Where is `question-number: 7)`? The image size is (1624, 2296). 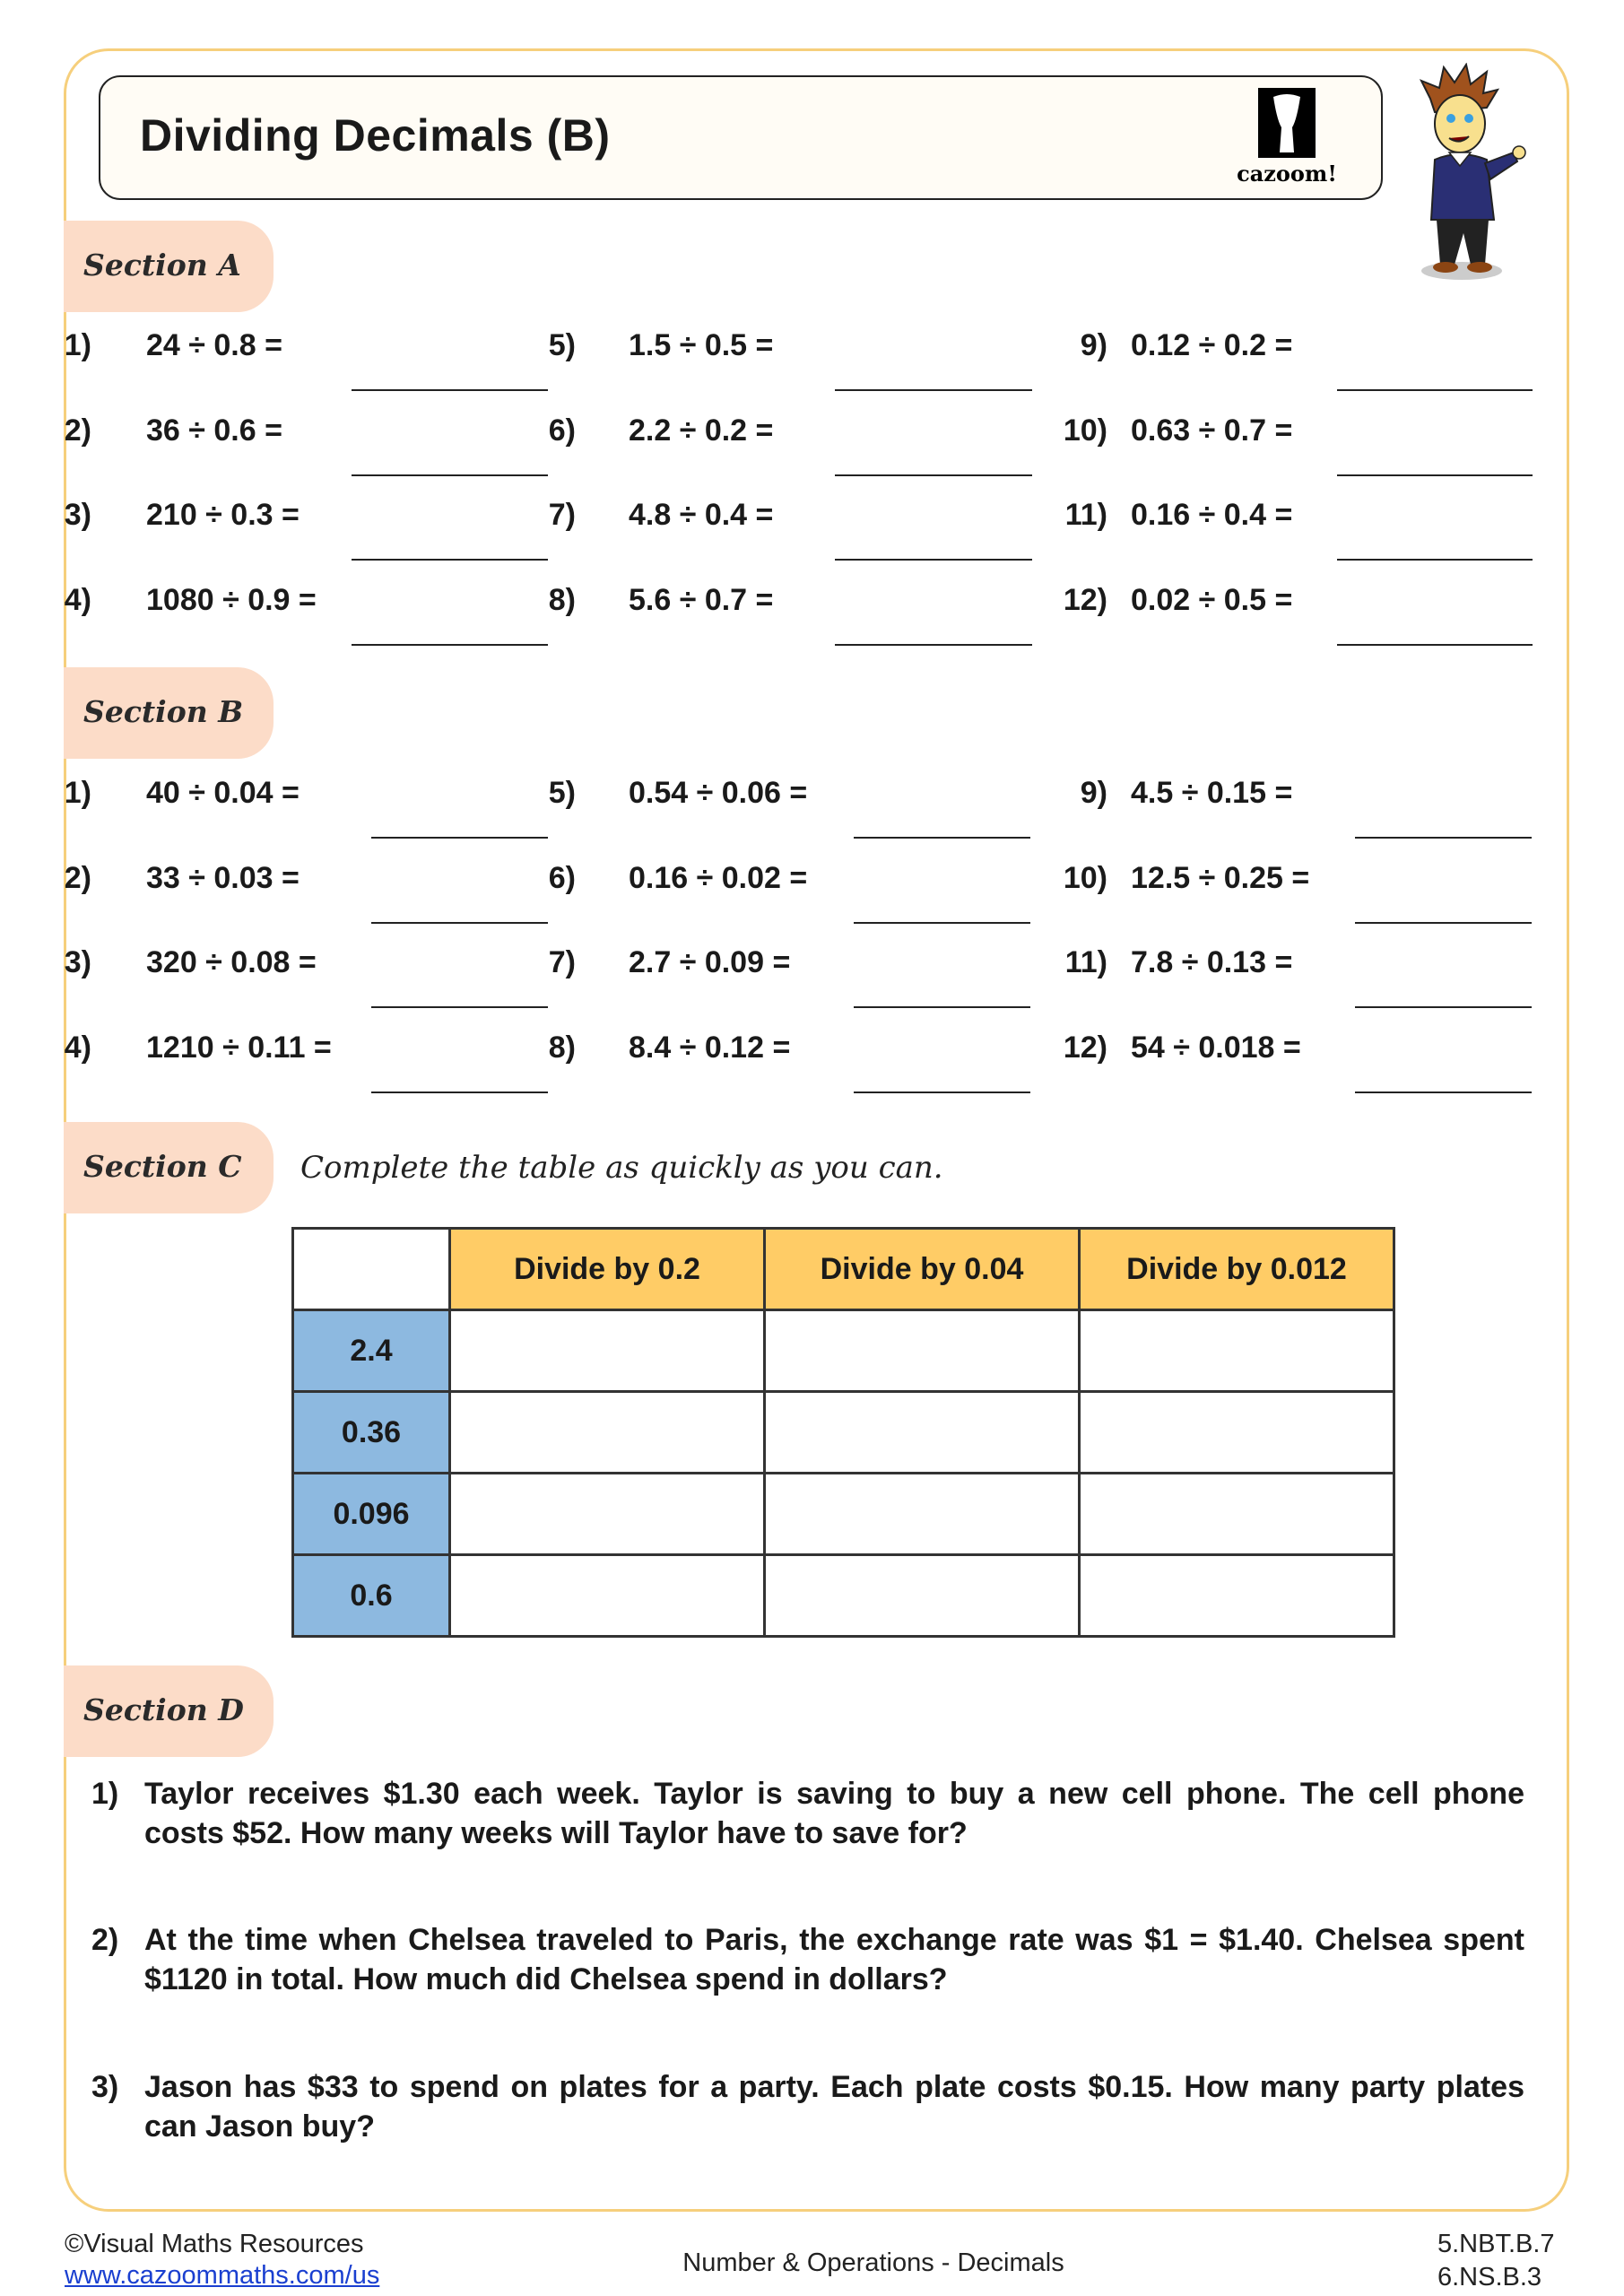
question-number: 7) is located at coordinates (562, 962).